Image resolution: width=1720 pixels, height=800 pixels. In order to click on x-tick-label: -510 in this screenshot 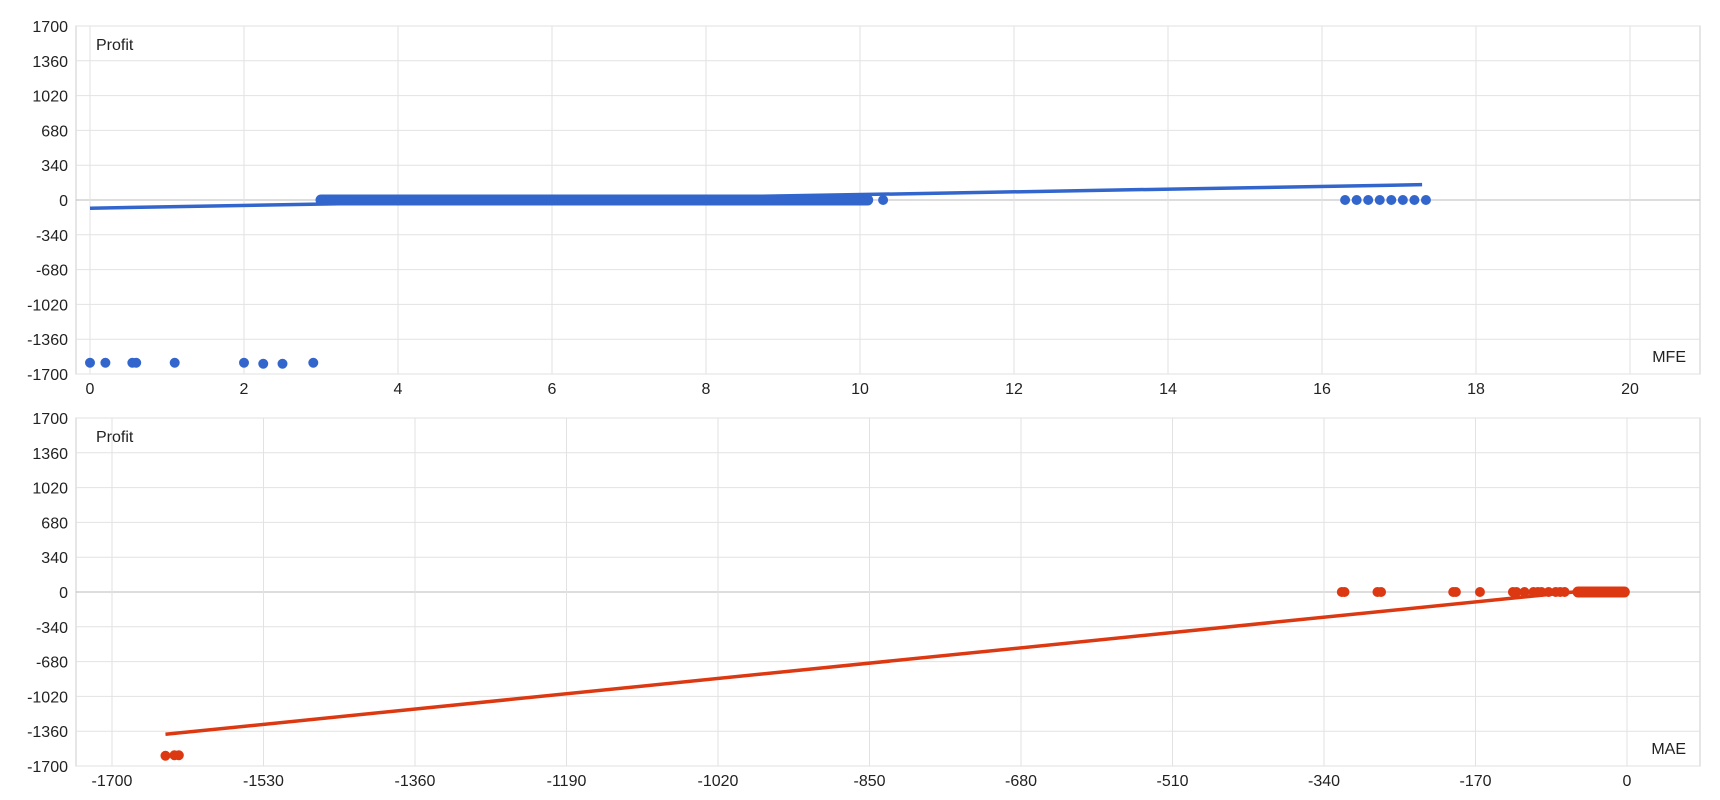, I will do `click(1172, 781)`.